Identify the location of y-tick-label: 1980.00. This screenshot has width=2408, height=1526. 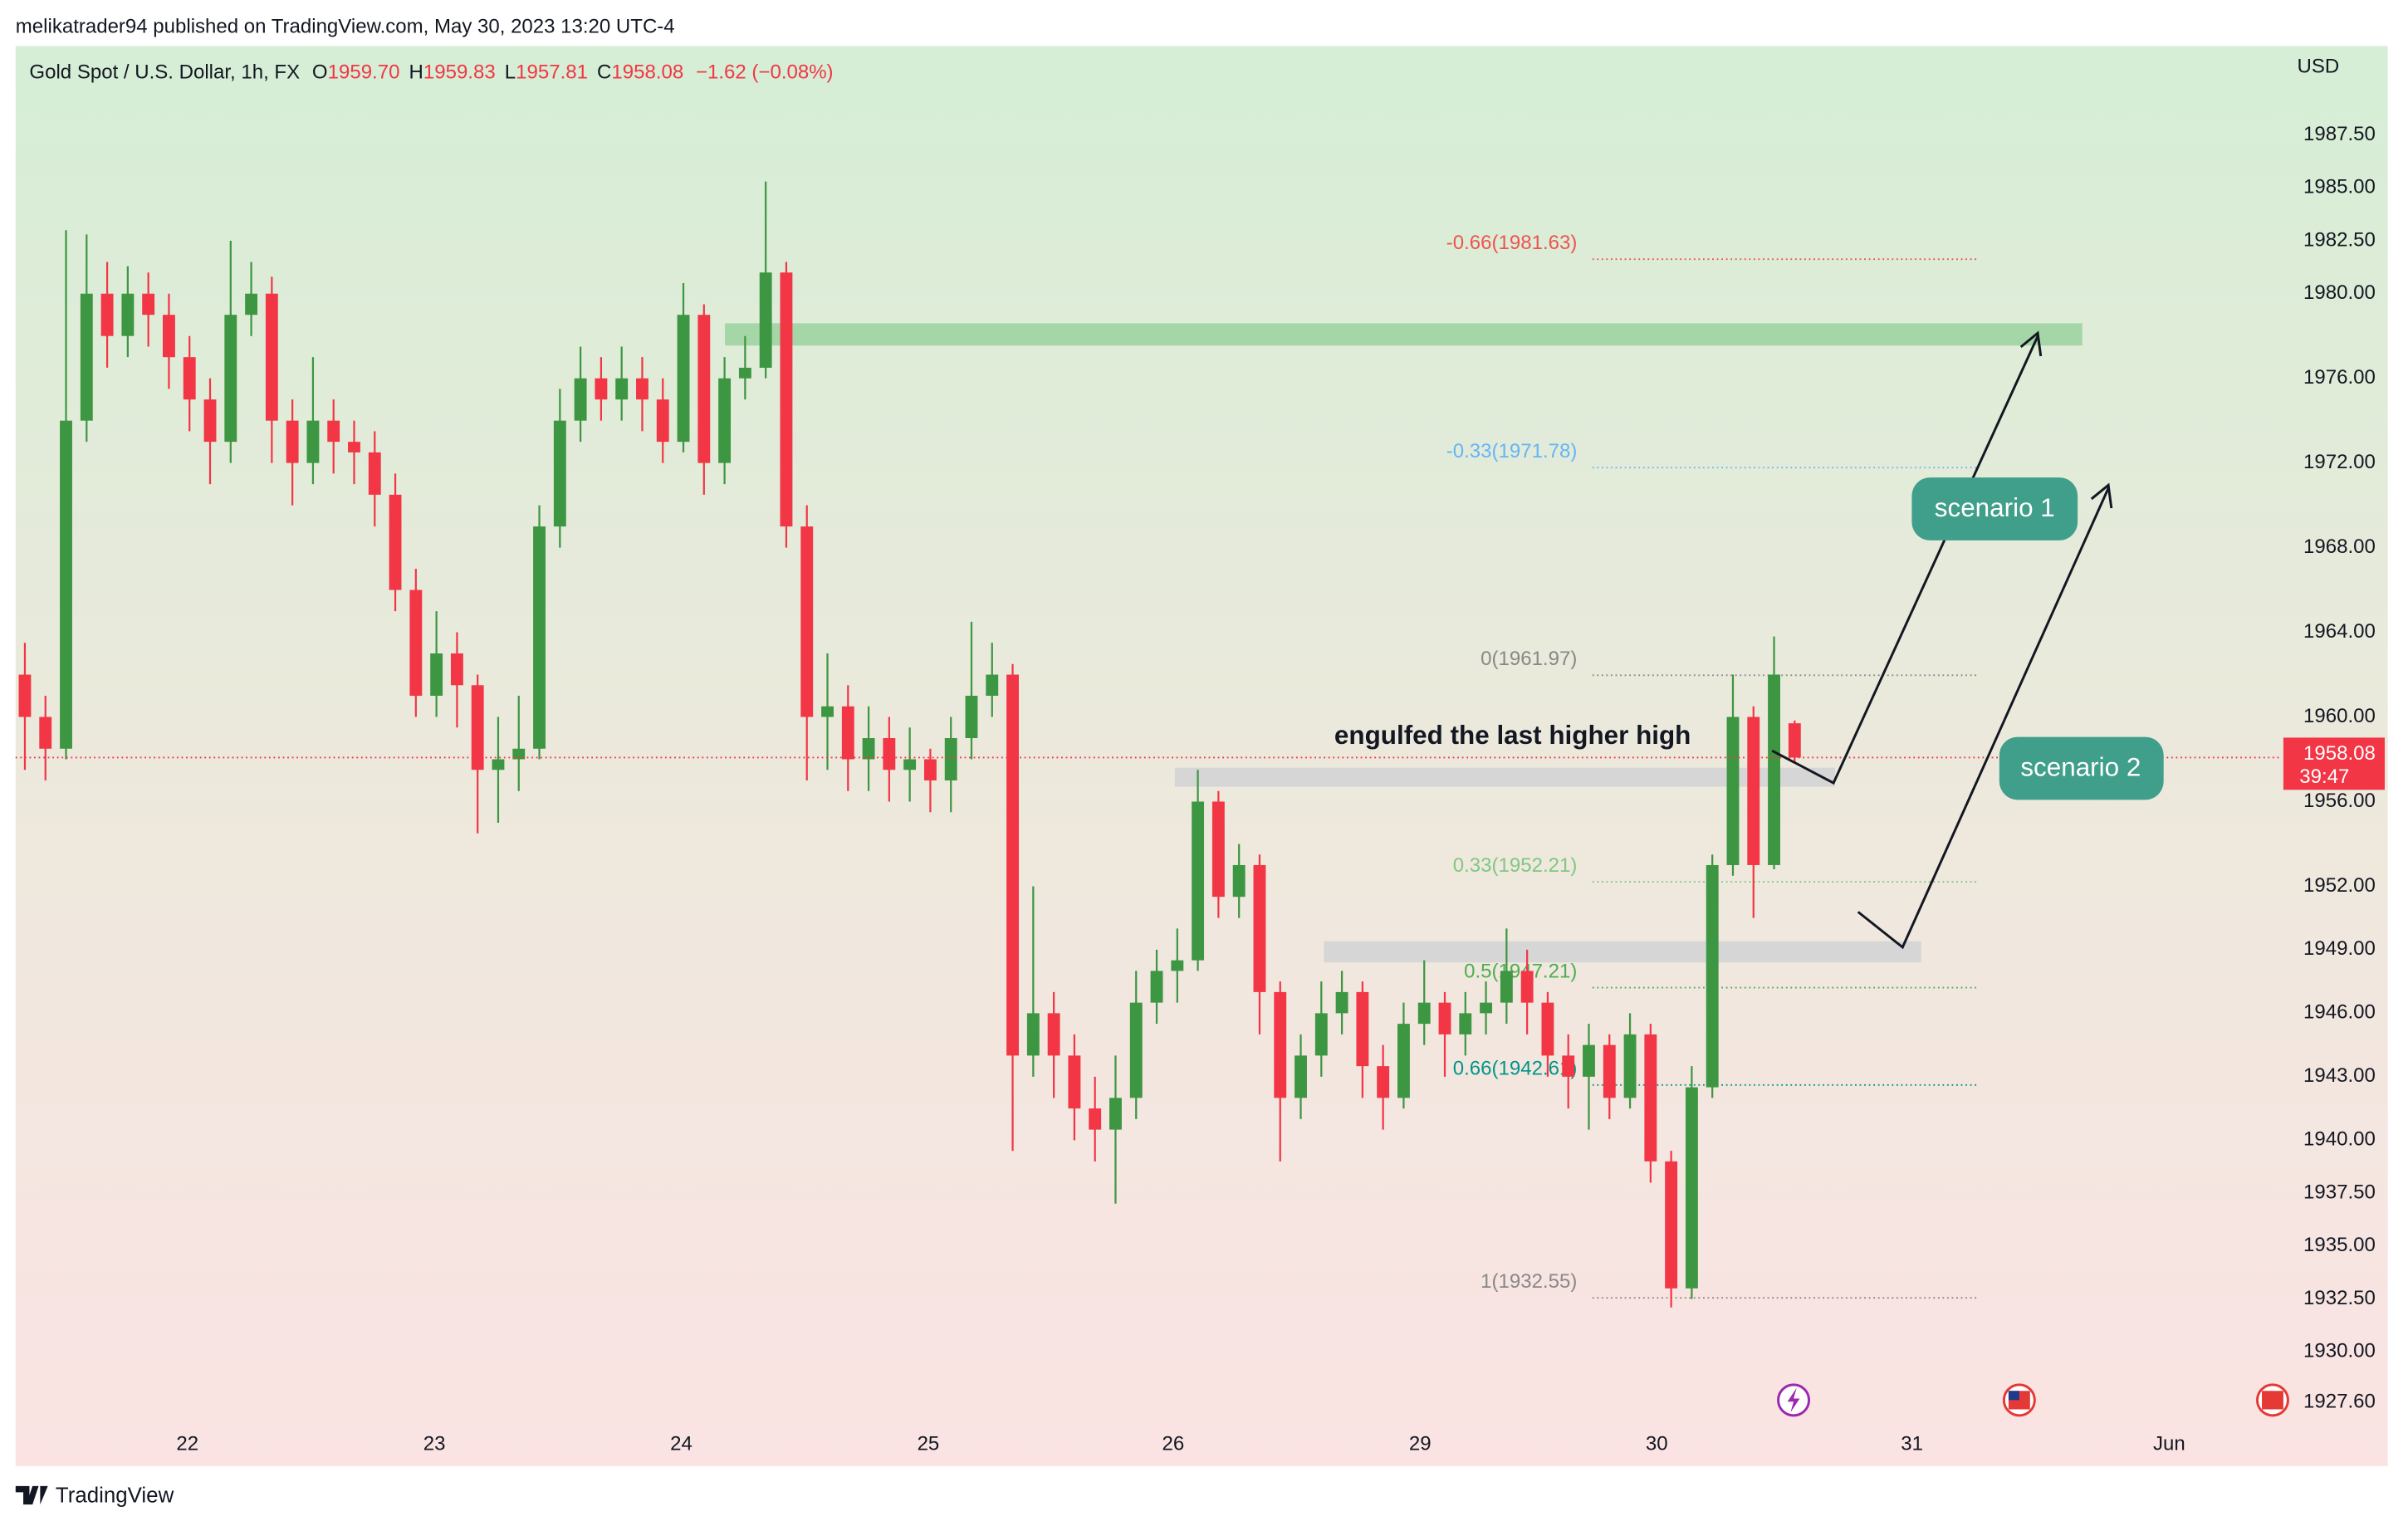
(2339, 292).